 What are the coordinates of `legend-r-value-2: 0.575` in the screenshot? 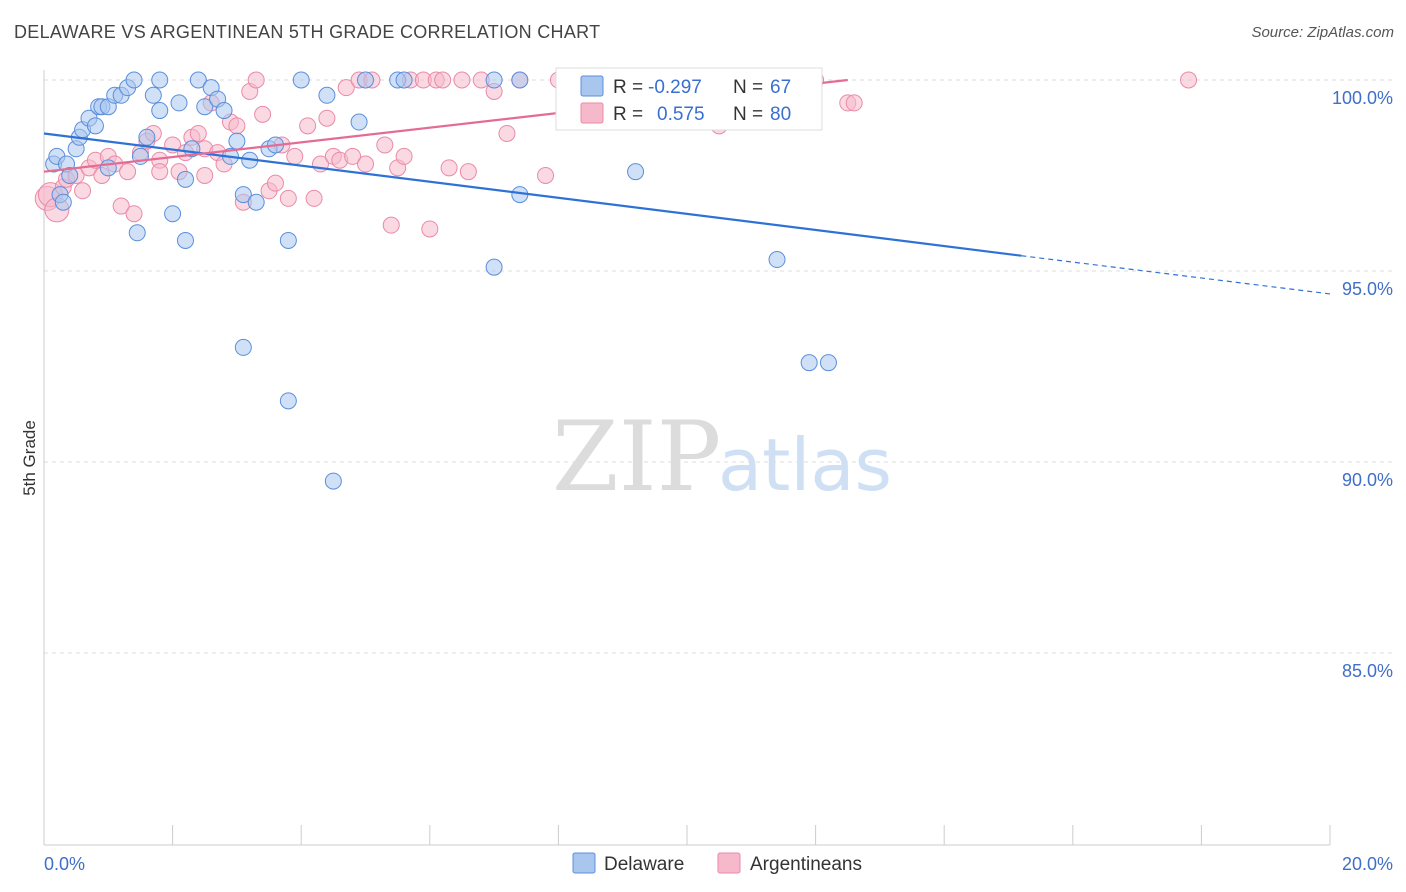 It's located at (681, 114).